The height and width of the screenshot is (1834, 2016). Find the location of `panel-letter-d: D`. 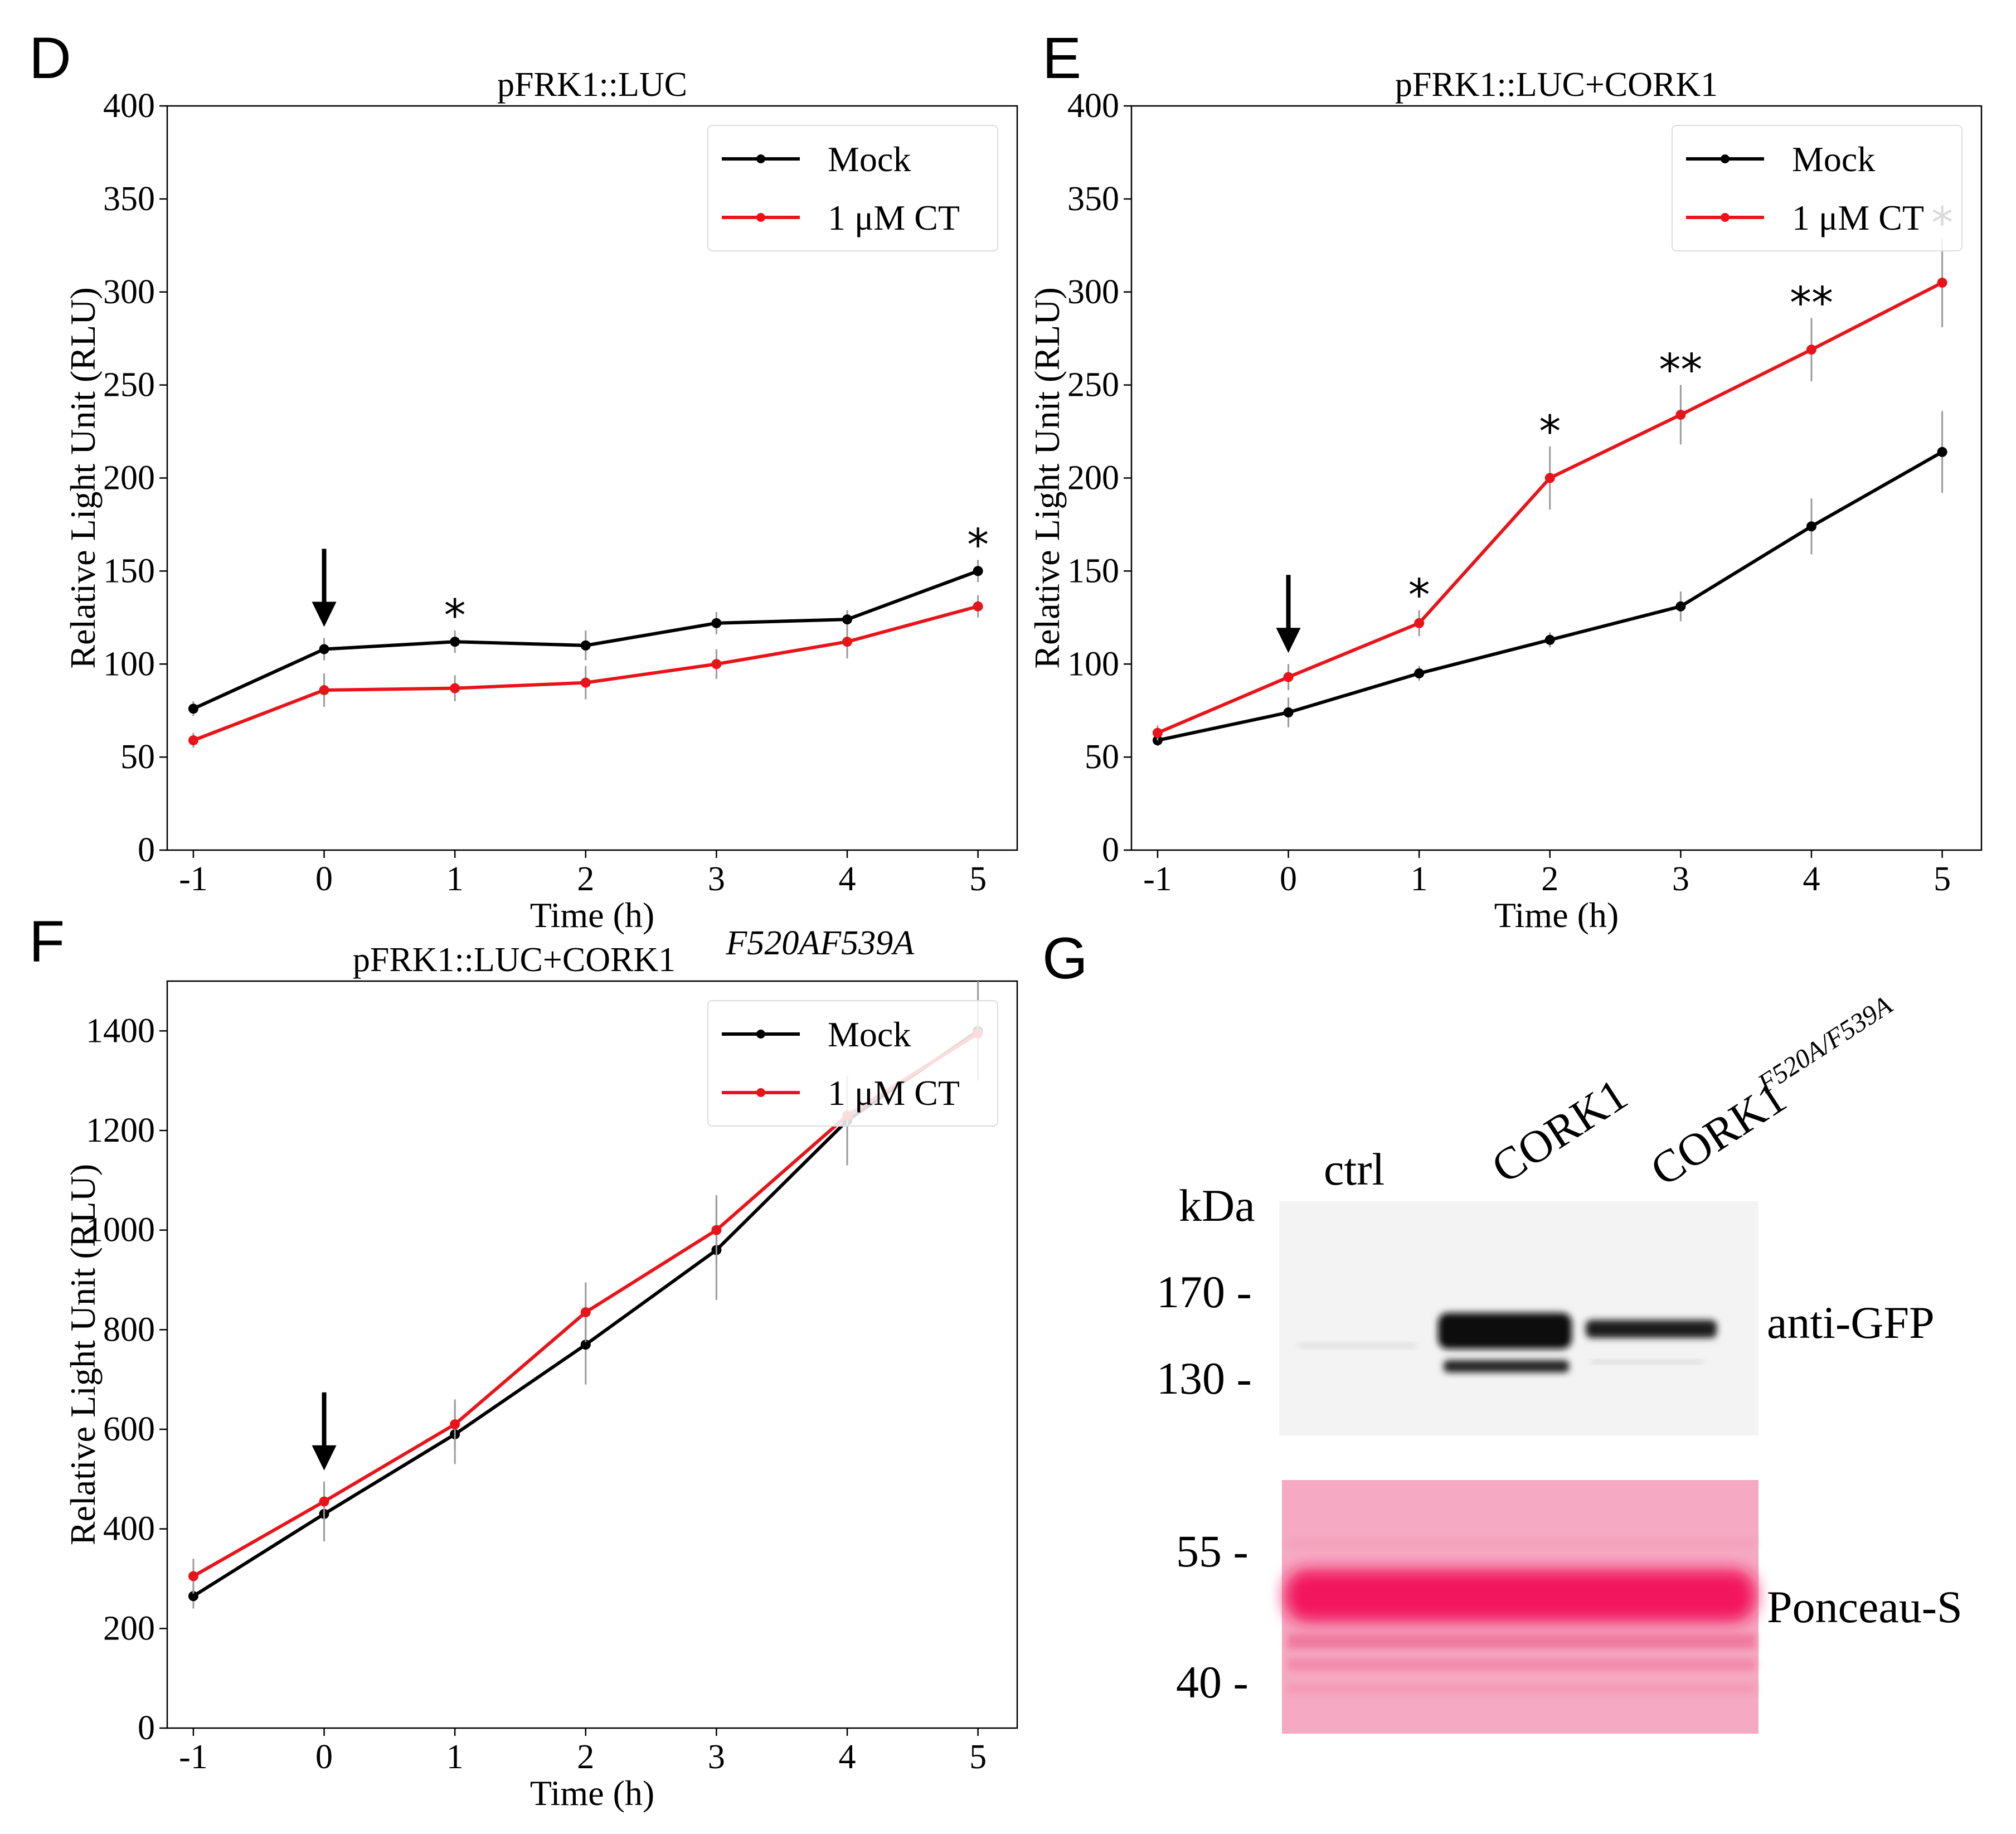

panel-letter-d: D is located at coordinates (50, 58).